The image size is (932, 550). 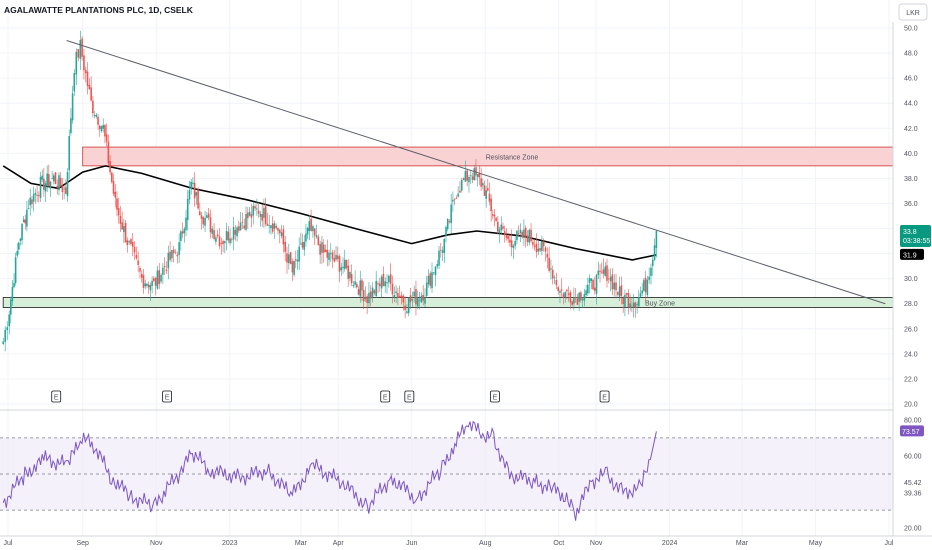 What do you see at coordinates (411, 543) in the screenshot?
I see `x-tick-label: Jun` at bounding box center [411, 543].